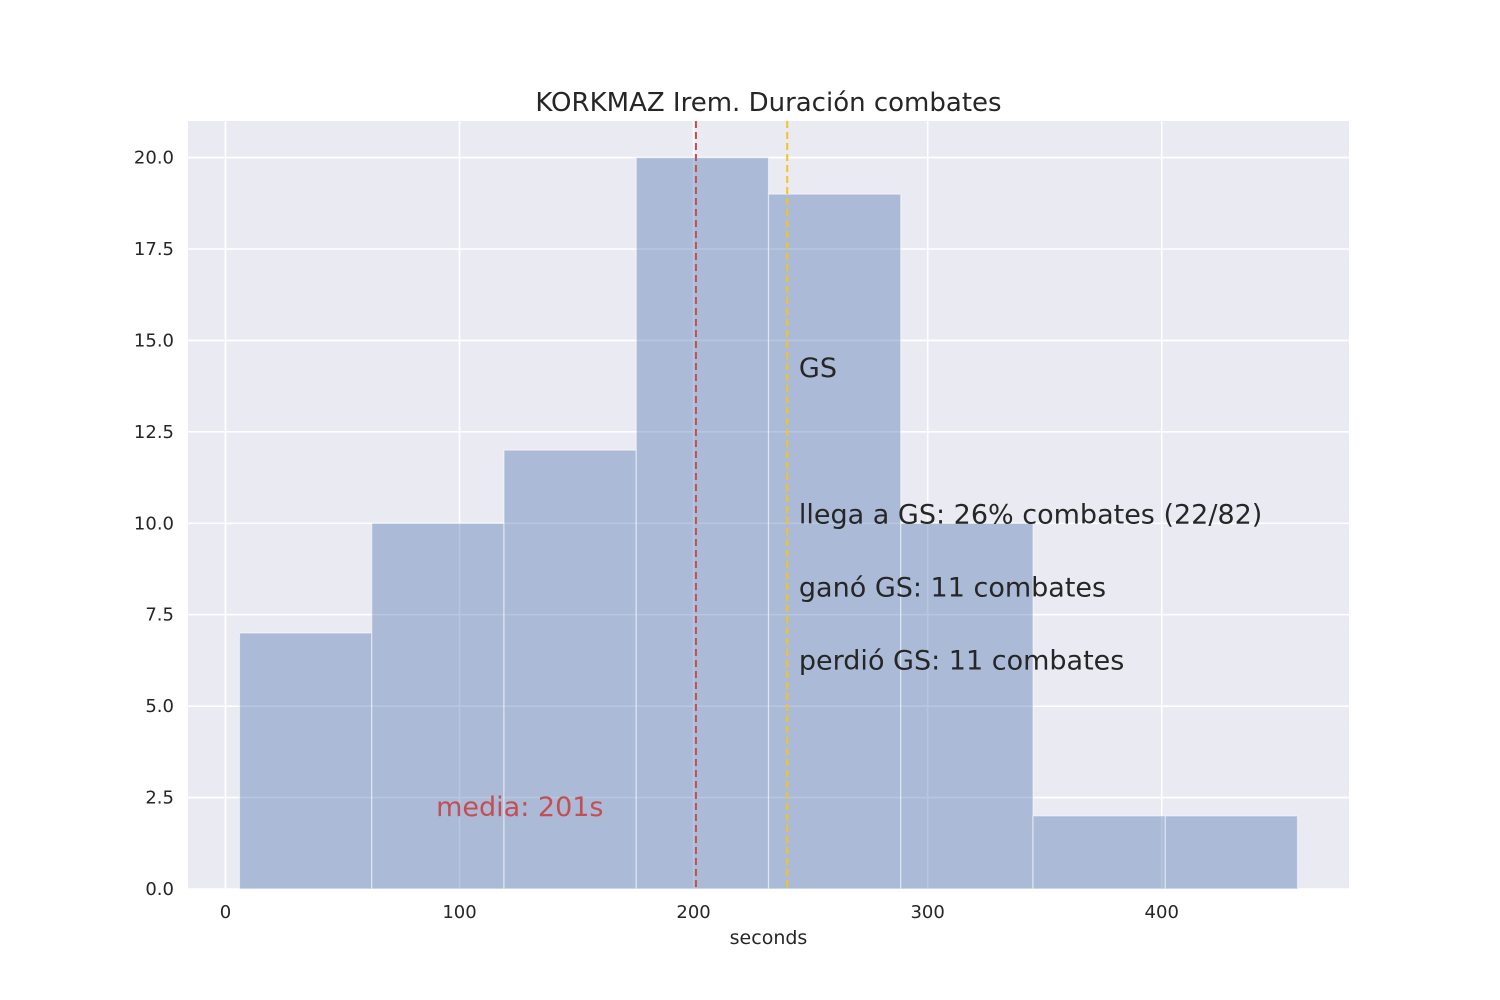  What do you see at coordinates (154, 249) in the screenshot?
I see `y-tick-label: 17.5` at bounding box center [154, 249].